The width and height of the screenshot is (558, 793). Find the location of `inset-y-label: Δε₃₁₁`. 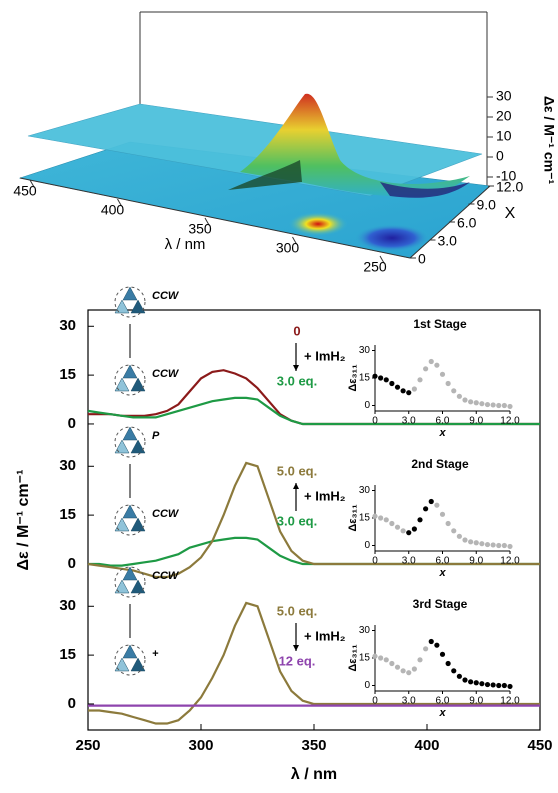

inset-y-label: Δε₃₁₁ is located at coordinates (353, 378).